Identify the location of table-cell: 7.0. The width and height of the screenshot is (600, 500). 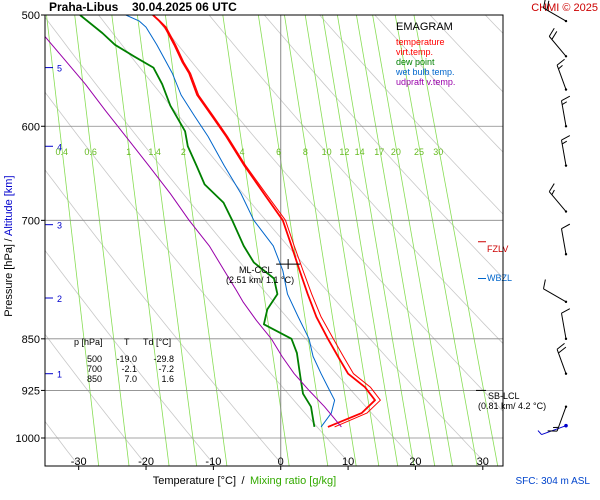
(130, 379).